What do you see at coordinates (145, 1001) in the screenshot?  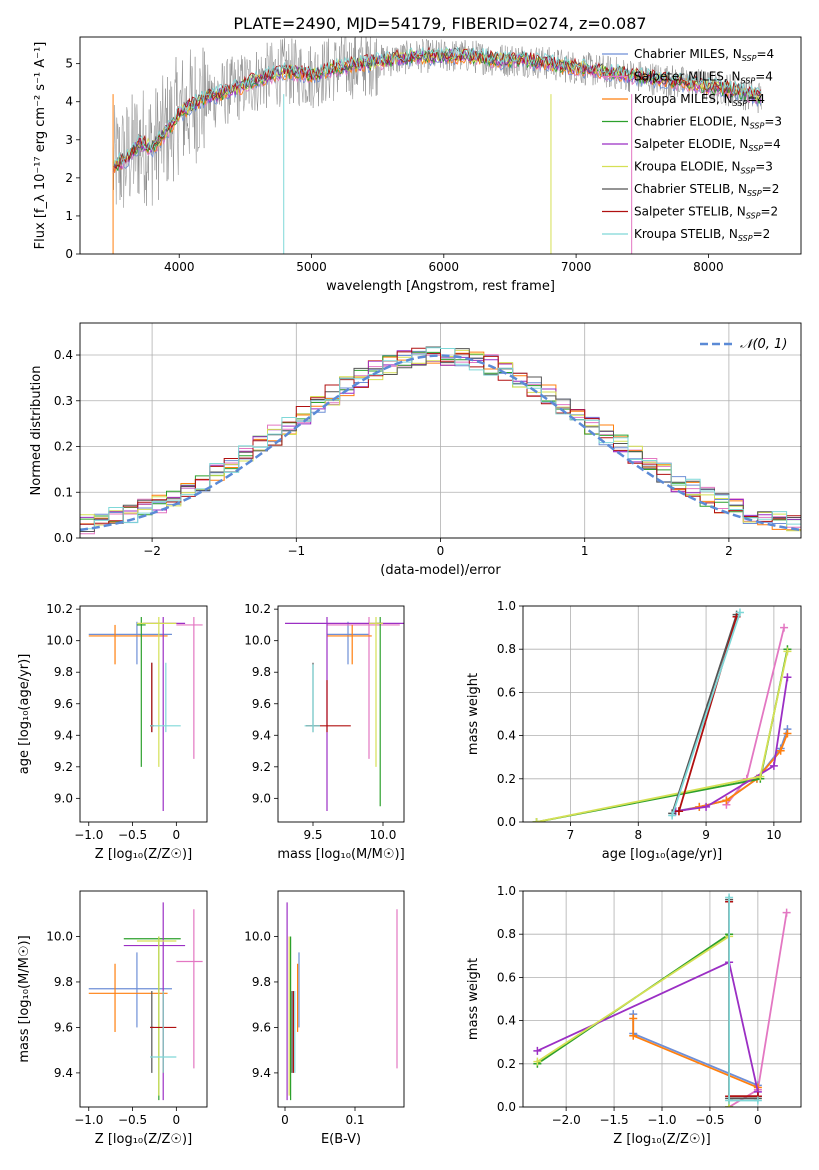 I see `plot-area-mass-vs-z` at bounding box center [145, 1001].